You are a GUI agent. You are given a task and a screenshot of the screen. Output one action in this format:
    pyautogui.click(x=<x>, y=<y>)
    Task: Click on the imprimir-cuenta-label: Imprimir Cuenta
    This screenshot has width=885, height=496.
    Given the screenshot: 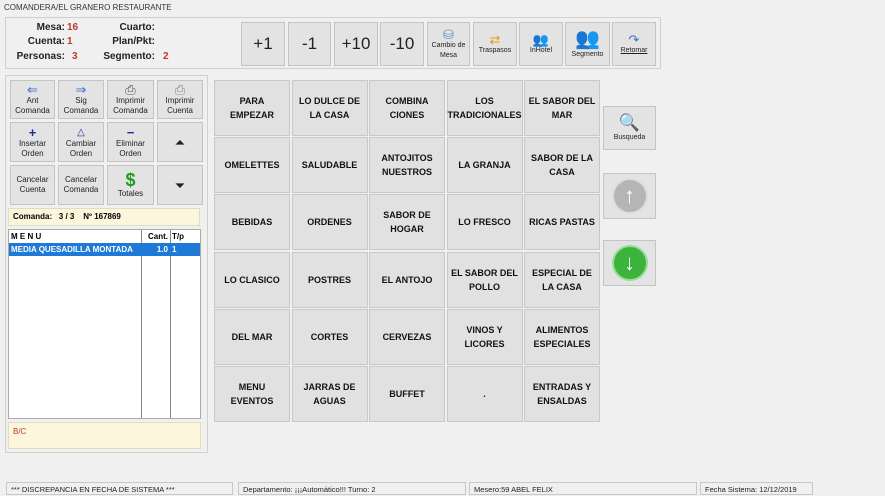 What is the action you would take?
    pyautogui.click(x=180, y=105)
    